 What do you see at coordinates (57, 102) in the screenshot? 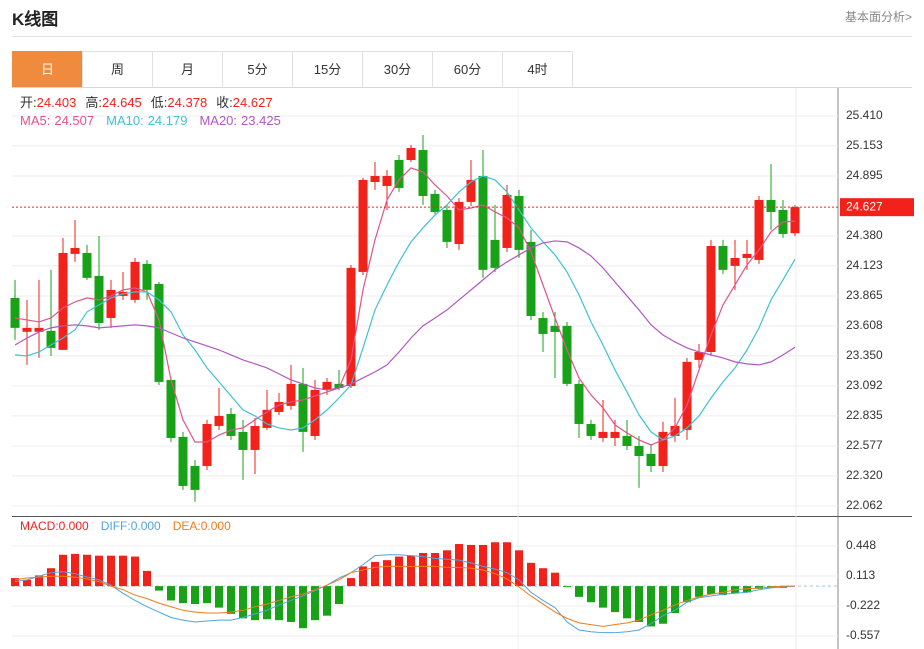
I see `legend-value: 24.403` at bounding box center [57, 102].